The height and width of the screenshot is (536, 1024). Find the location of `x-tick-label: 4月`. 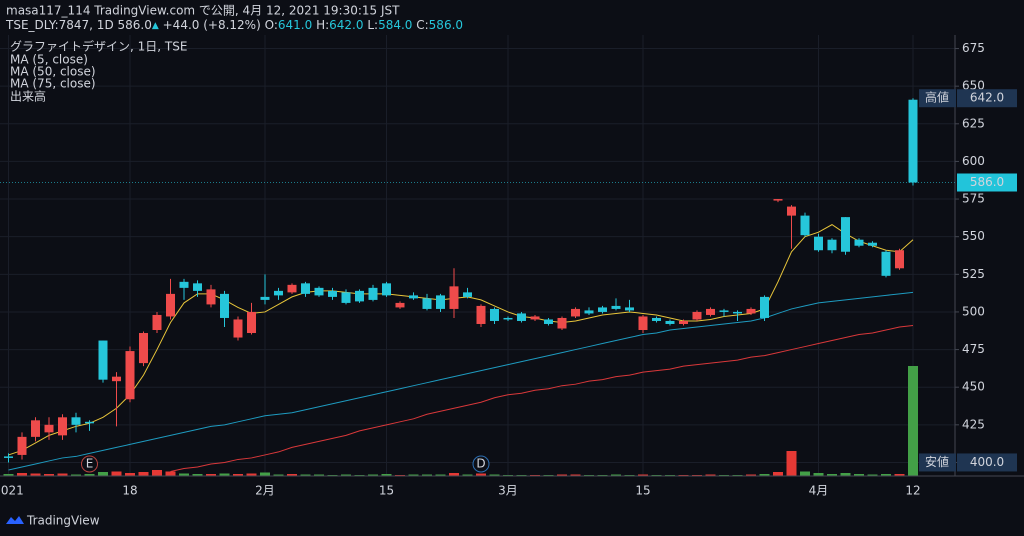

x-tick-label: 4月 is located at coordinates (819, 491).